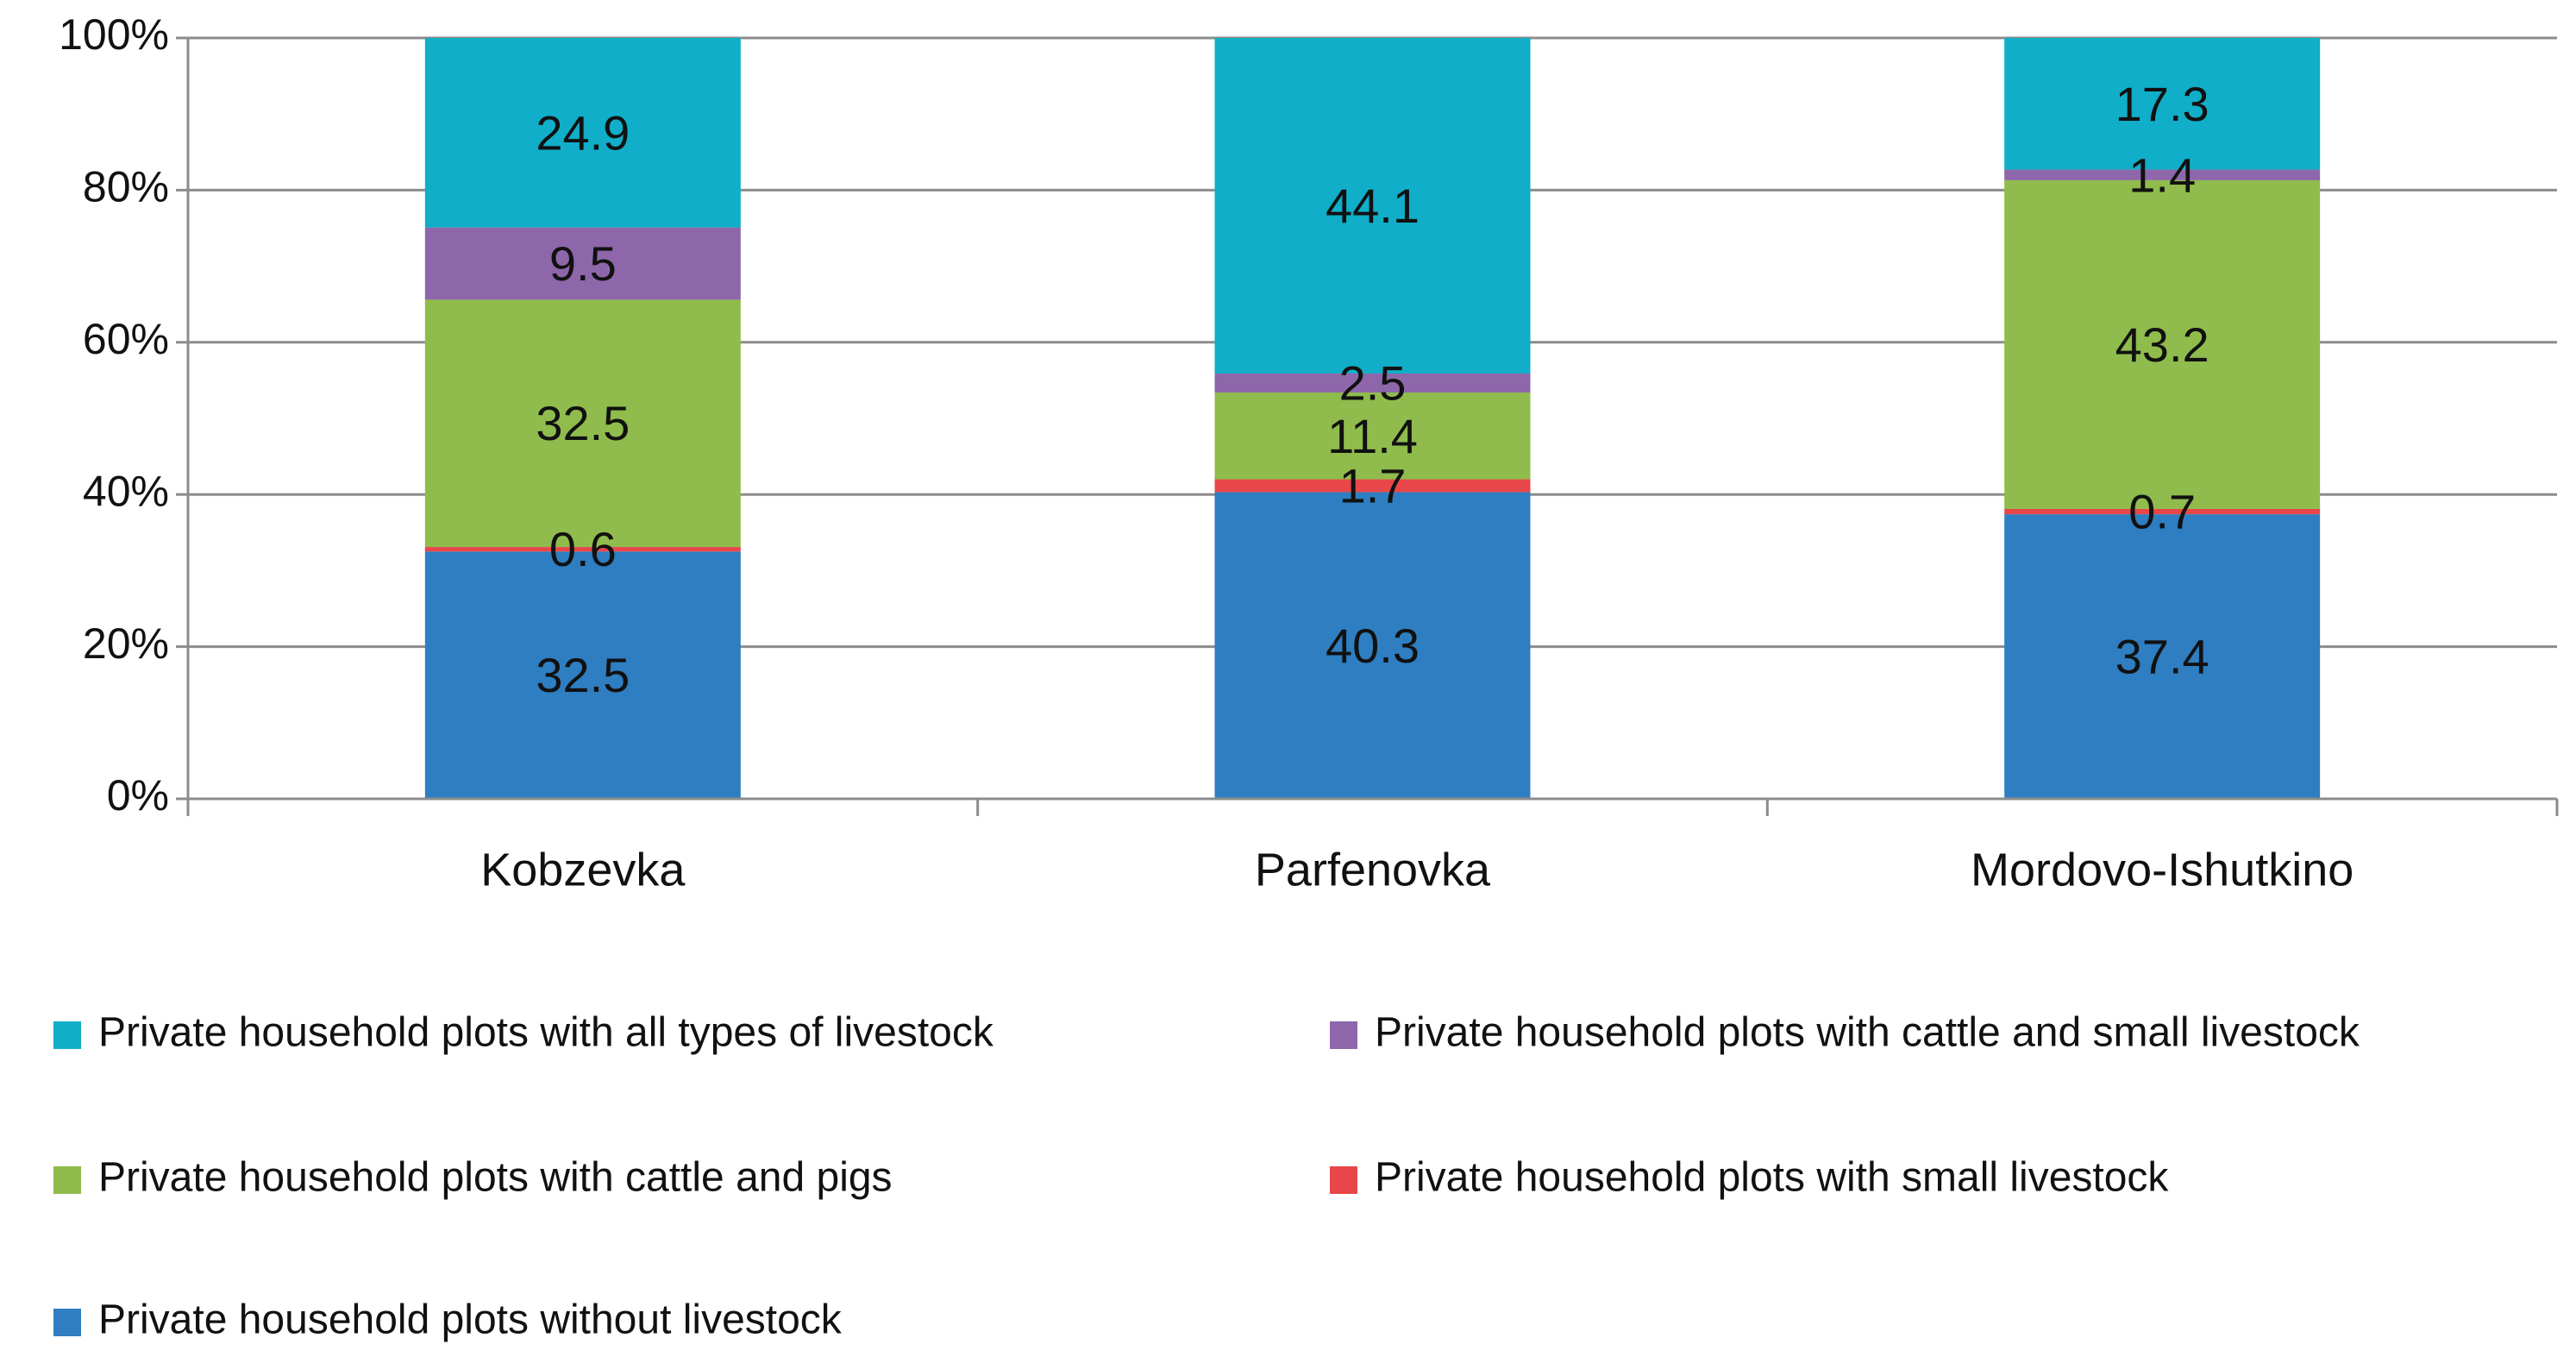 The image size is (2576, 1363). Describe the element at coordinates (138, 795) in the screenshot. I see `y-tick-label: 0%` at that location.